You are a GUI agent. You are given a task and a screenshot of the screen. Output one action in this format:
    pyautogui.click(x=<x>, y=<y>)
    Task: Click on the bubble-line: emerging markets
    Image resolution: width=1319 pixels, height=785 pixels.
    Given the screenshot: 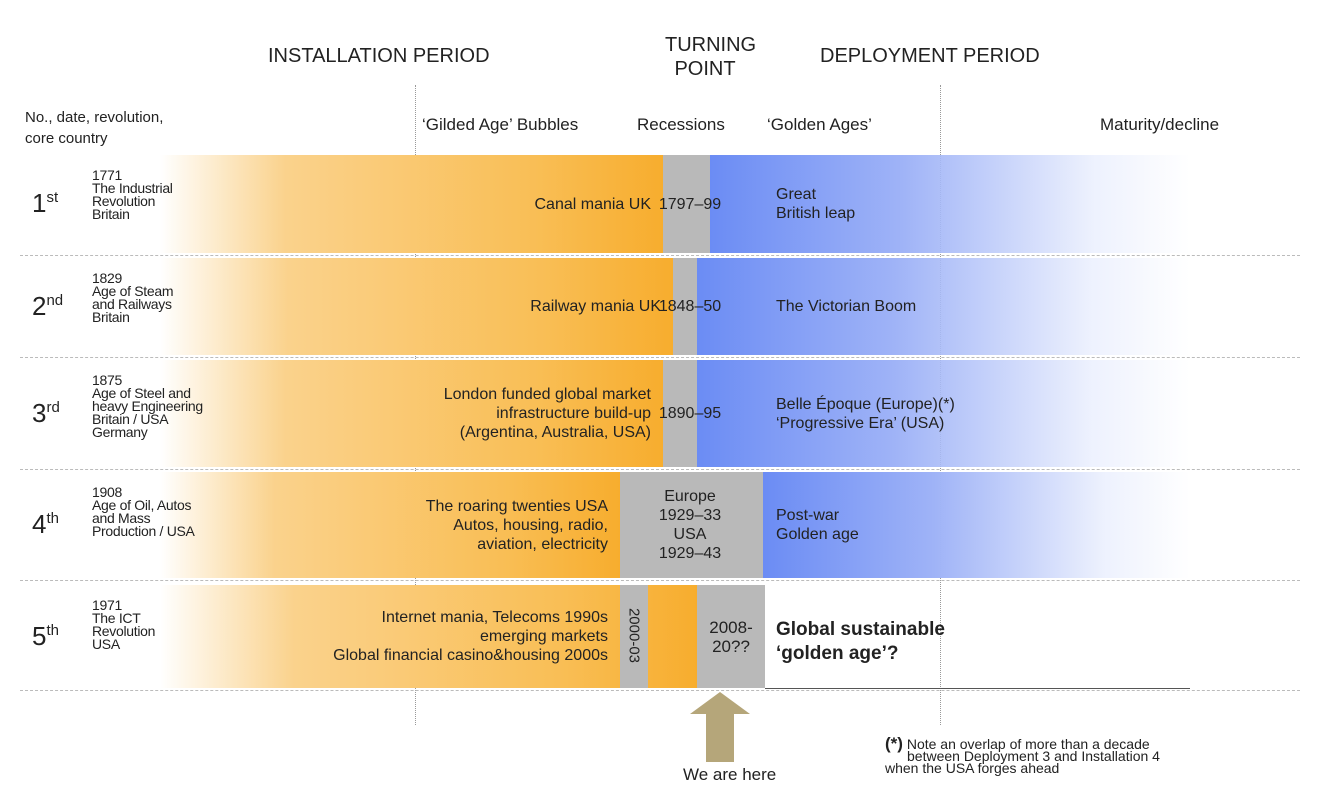 What is the action you would take?
    pyautogui.click(x=543, y=636)
    